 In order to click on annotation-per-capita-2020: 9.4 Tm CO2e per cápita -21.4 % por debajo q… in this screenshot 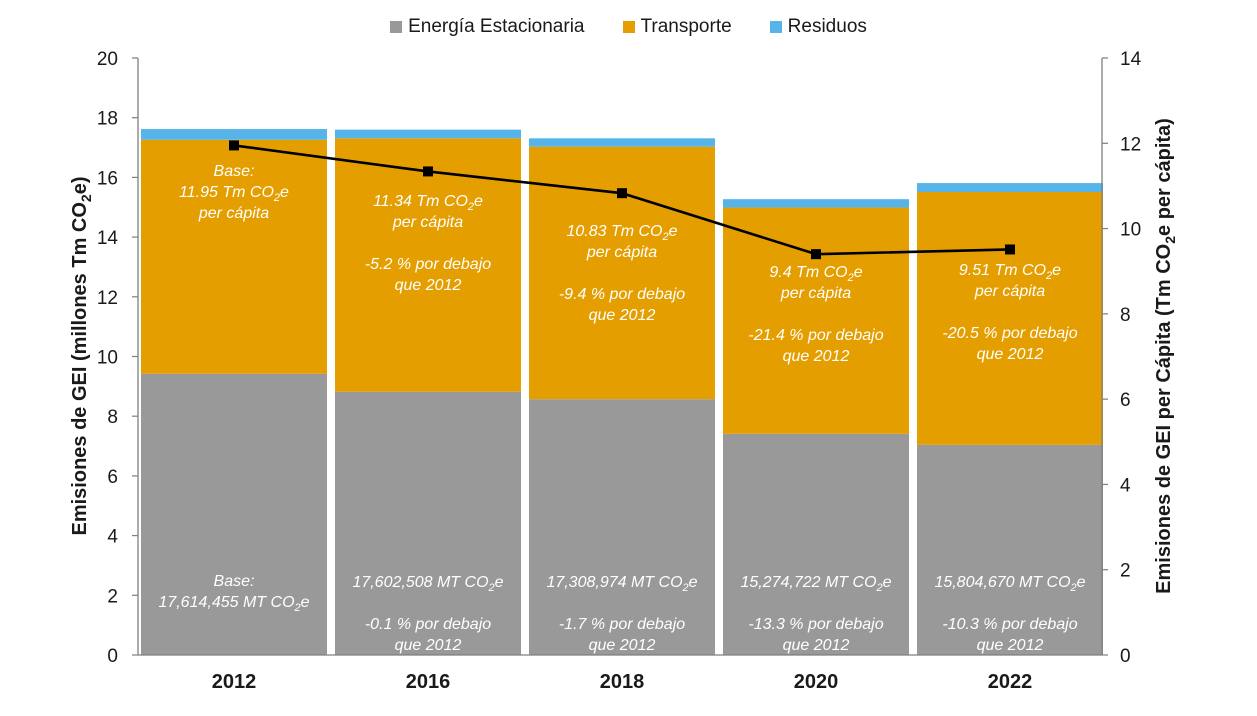, I will do `click(815, 314)`.